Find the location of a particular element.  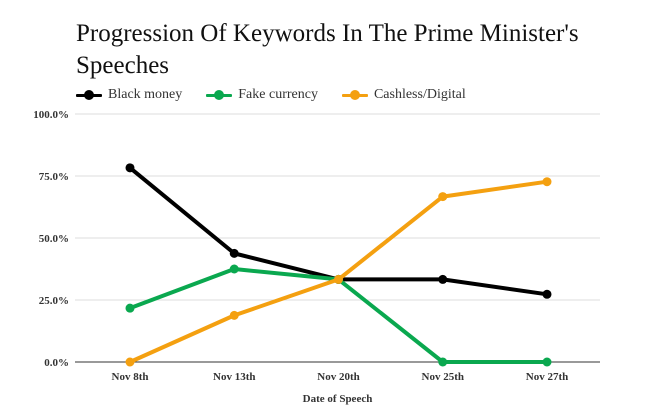

legend-dot-black-money is located at coordinates (89, 95).